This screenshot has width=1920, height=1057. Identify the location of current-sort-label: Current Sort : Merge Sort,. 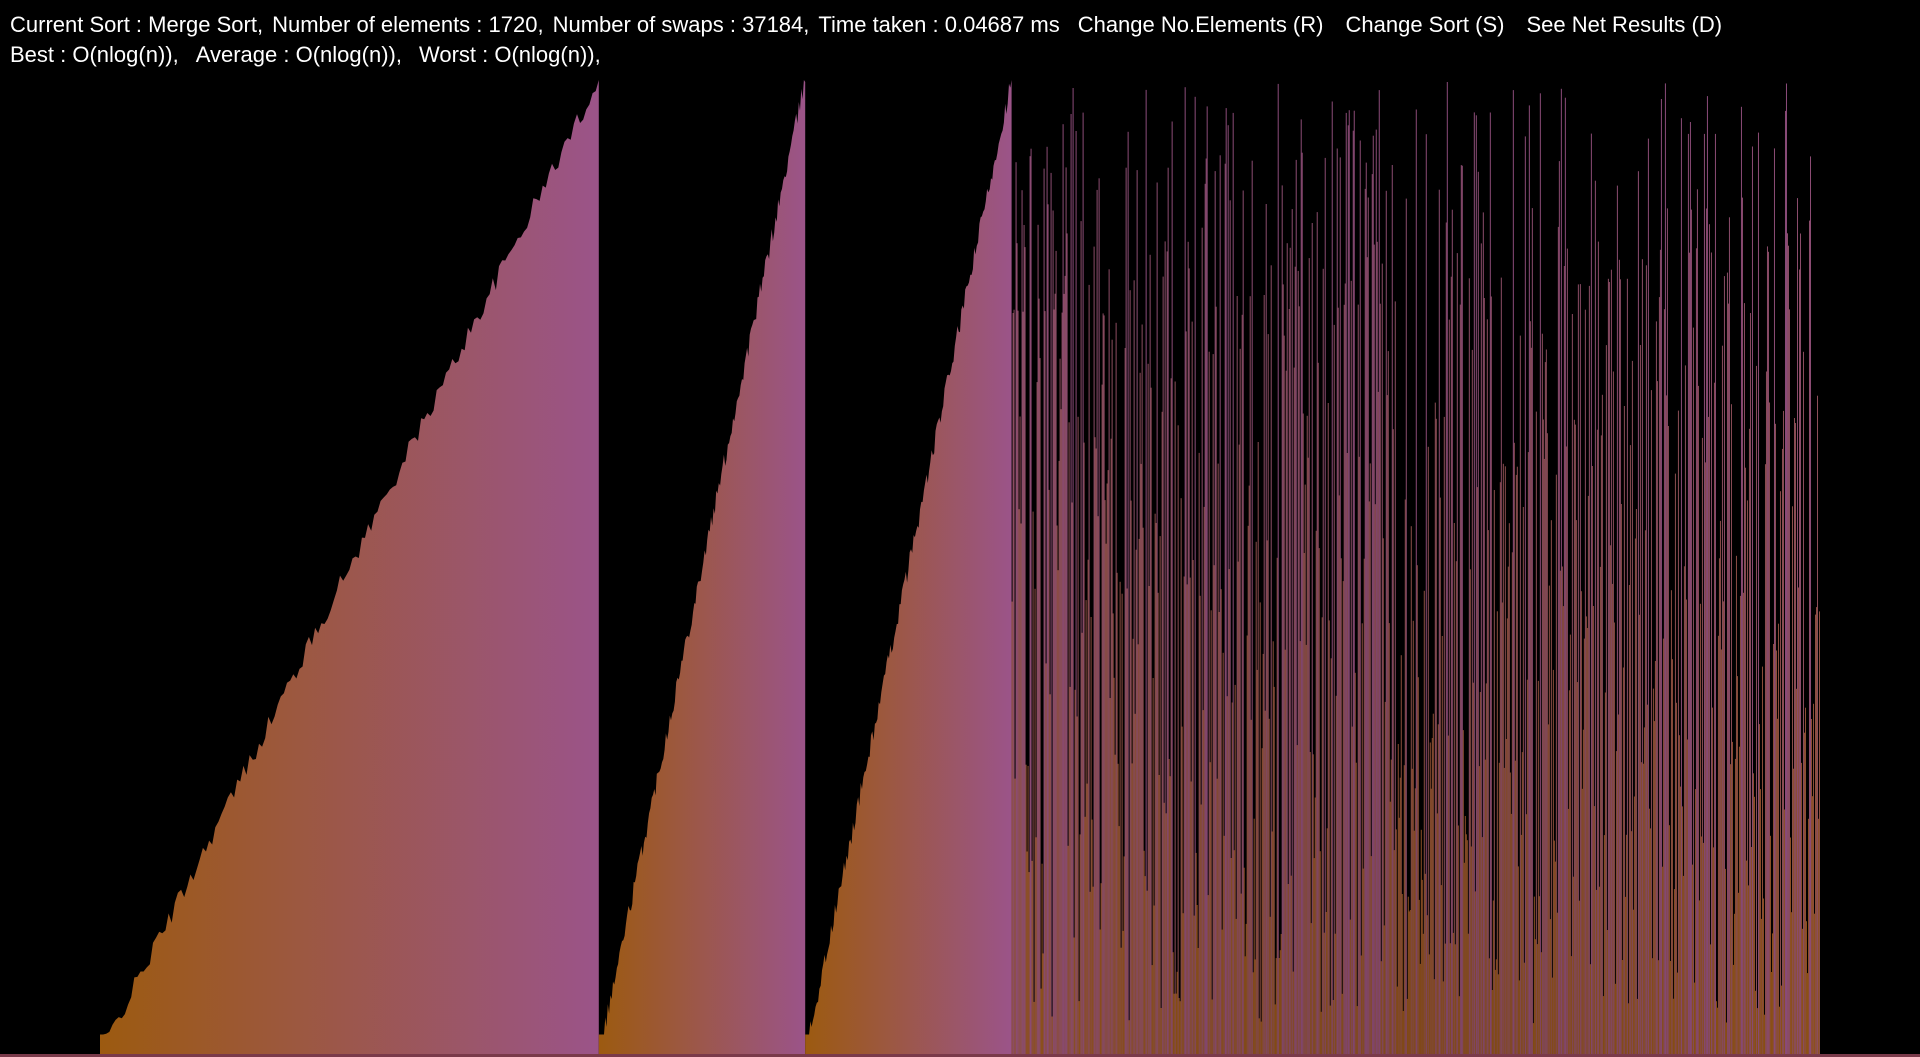
(137, 24).